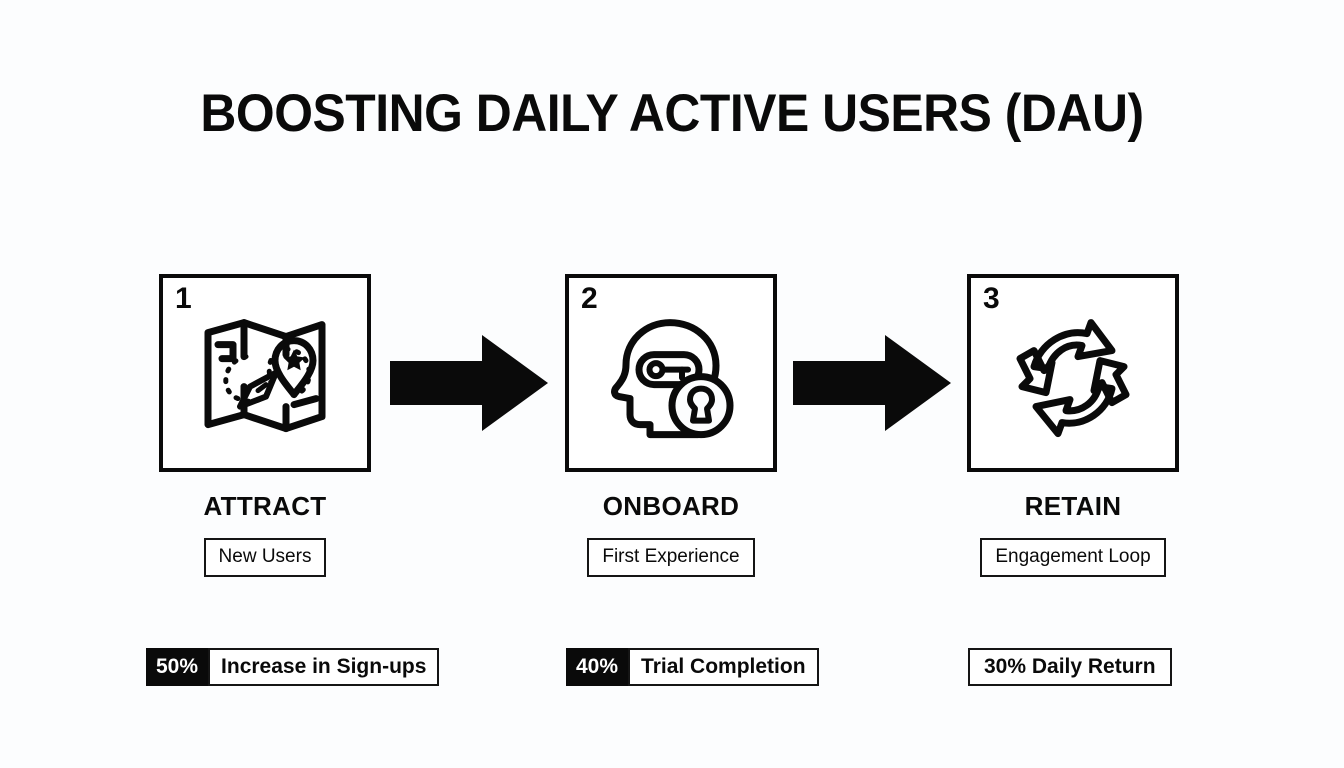 This screenshot has height=768, width=1344. I want to click on step-number-2: 2, so click(589, 298).